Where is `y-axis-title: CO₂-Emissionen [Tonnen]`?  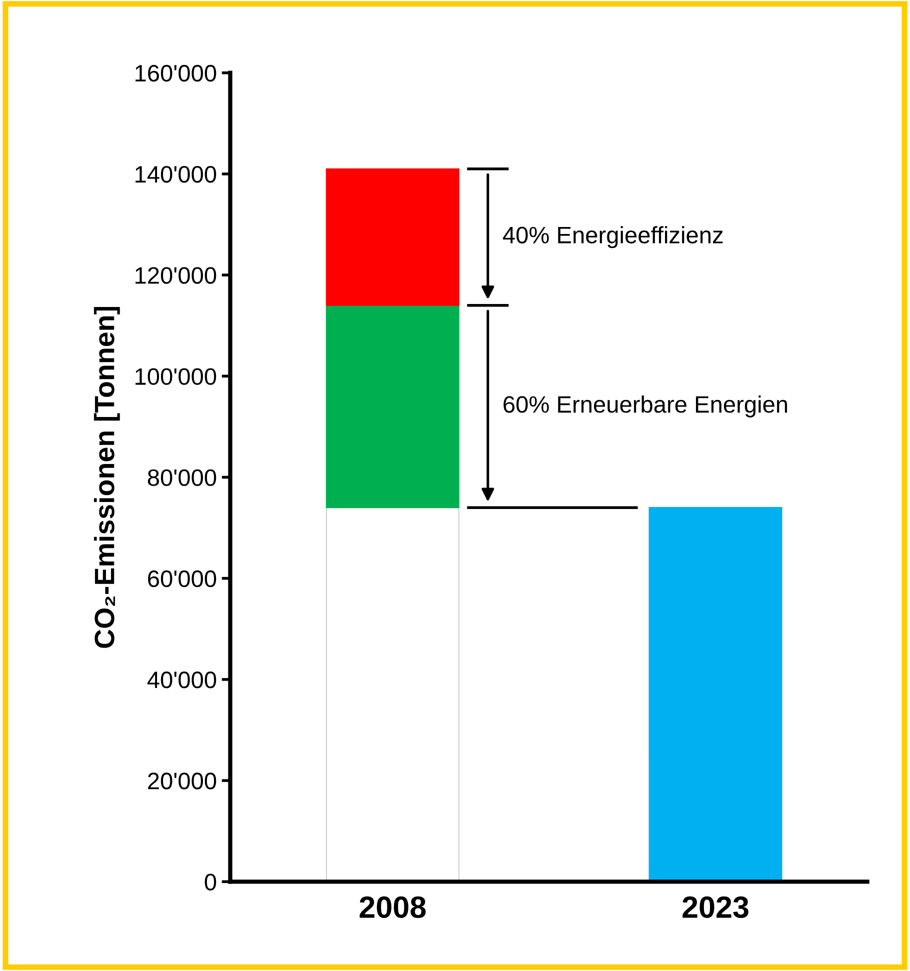 y-axis-title: CO₂-Emissionen [Tonnen] is located at coordinates (107, 477).